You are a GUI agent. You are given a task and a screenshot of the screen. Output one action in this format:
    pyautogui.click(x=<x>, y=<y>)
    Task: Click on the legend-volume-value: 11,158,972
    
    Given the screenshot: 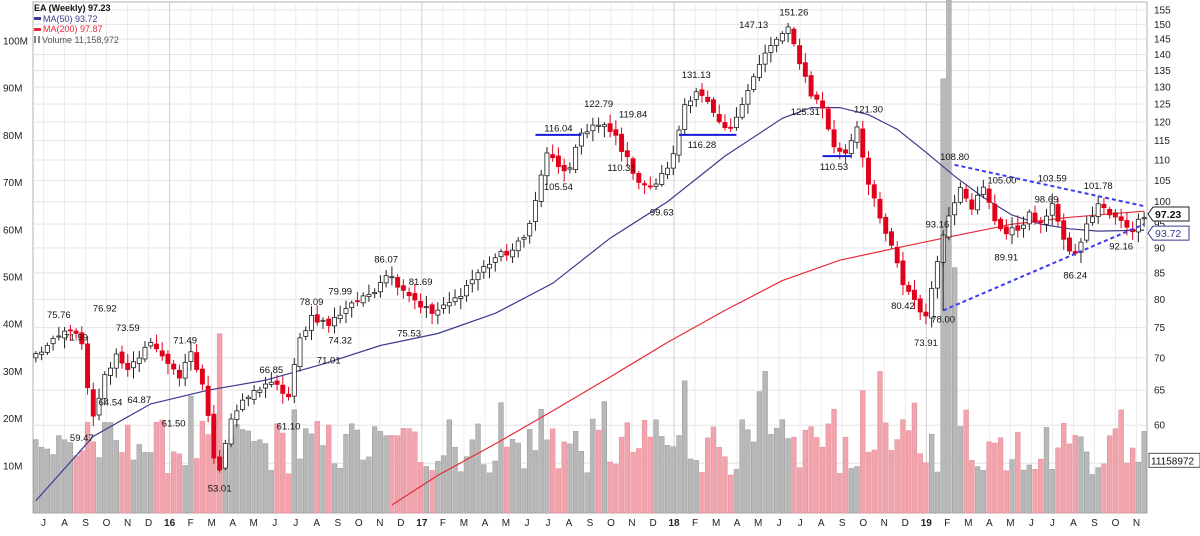 What is the action you would take?
    pyautogui.click(x=97, y=40)
    